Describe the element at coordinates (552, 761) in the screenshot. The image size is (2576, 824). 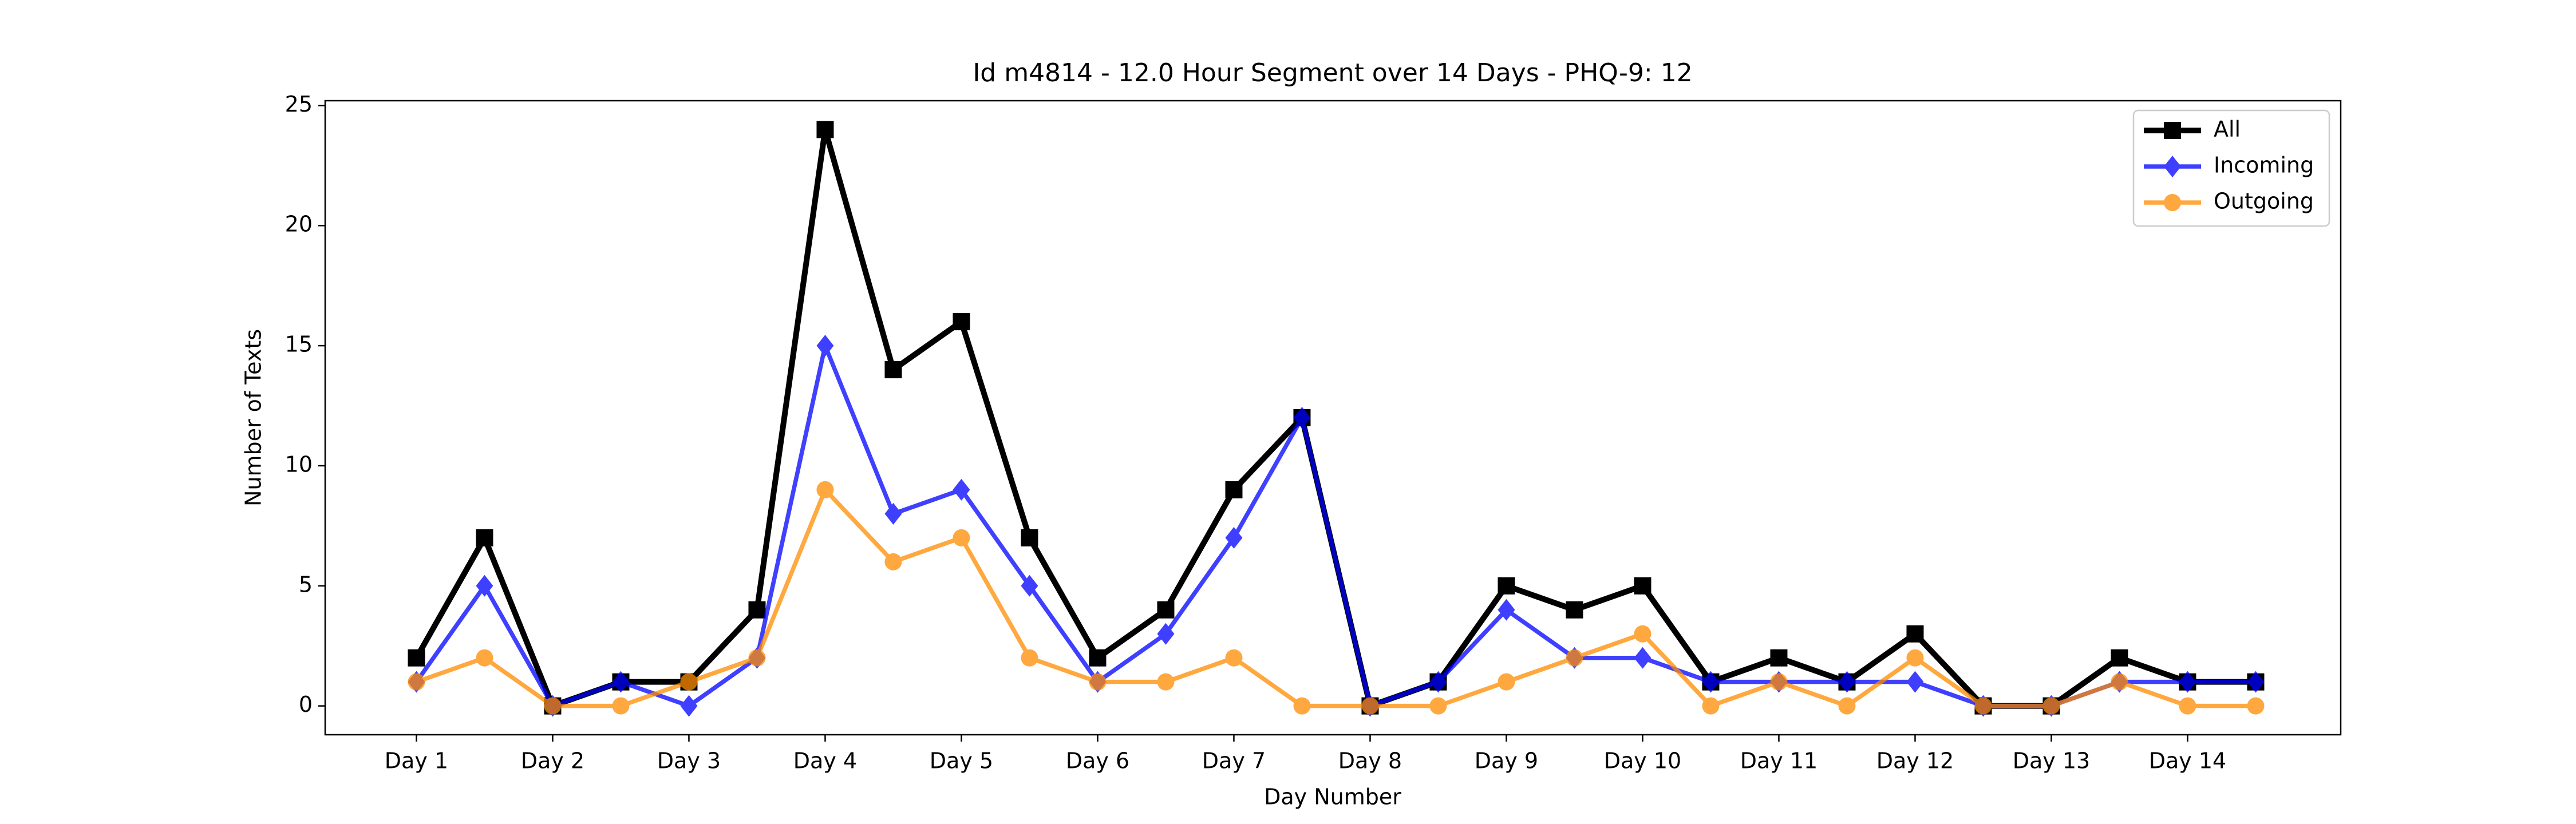
I see `x-tick-label: Day 2` at that location.